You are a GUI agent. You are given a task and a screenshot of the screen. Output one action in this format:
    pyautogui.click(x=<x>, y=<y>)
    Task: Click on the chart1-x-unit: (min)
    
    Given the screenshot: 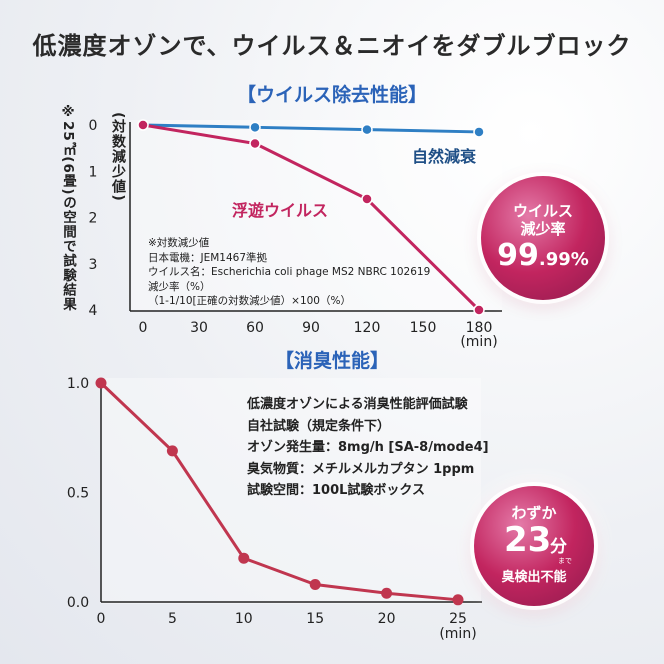 What is the action you would take?
    pyautogui.click(x=478, y=342)
    